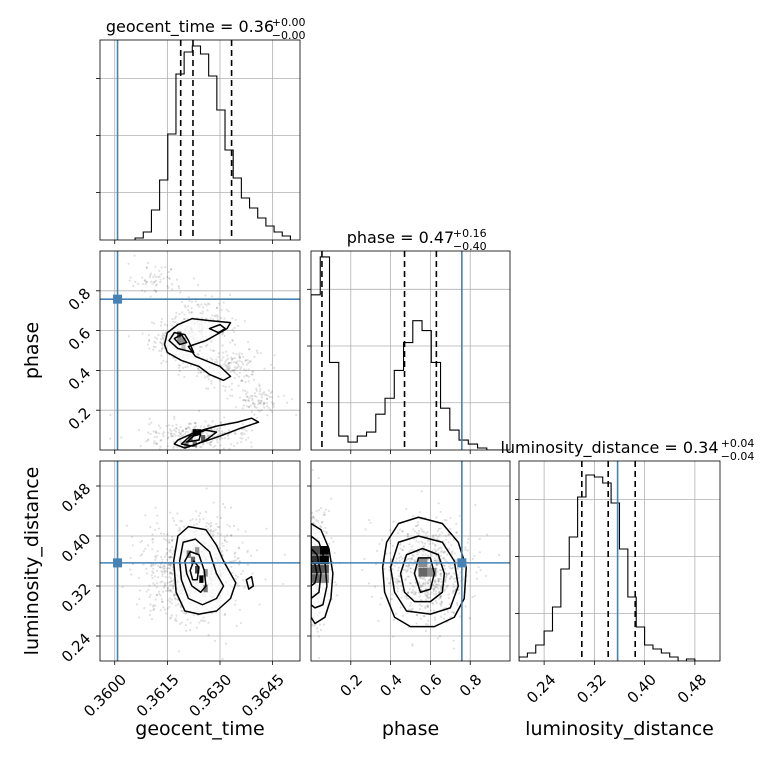 The image size is (760, 760). What do you see at coordinates (431, 686) in the screenshot?
I see `tick-label-x-phase: 0.6` at bounding box center [431, 686].